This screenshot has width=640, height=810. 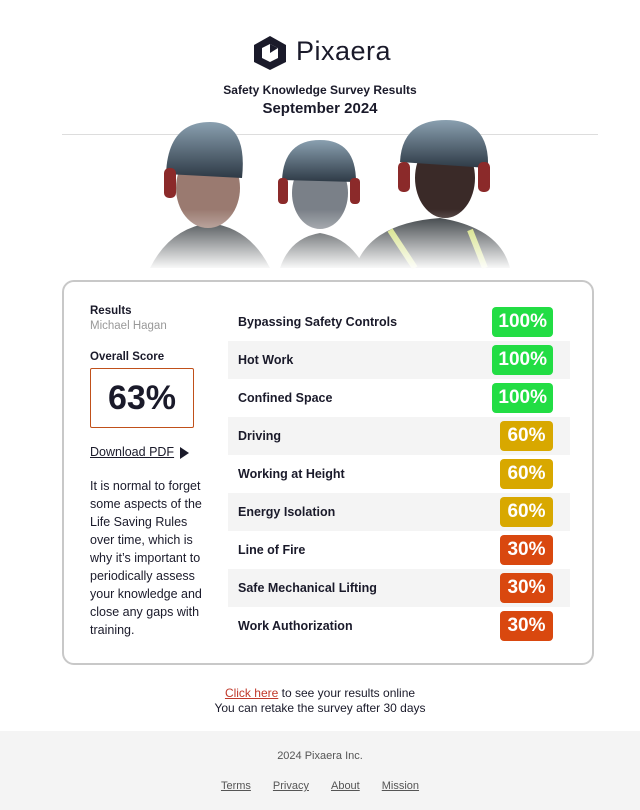 What do you see at coordinates (318, 322) in the screenshot?
I see `topic-name: Bypassing Safety Controls` at bounding box center [318, 322].